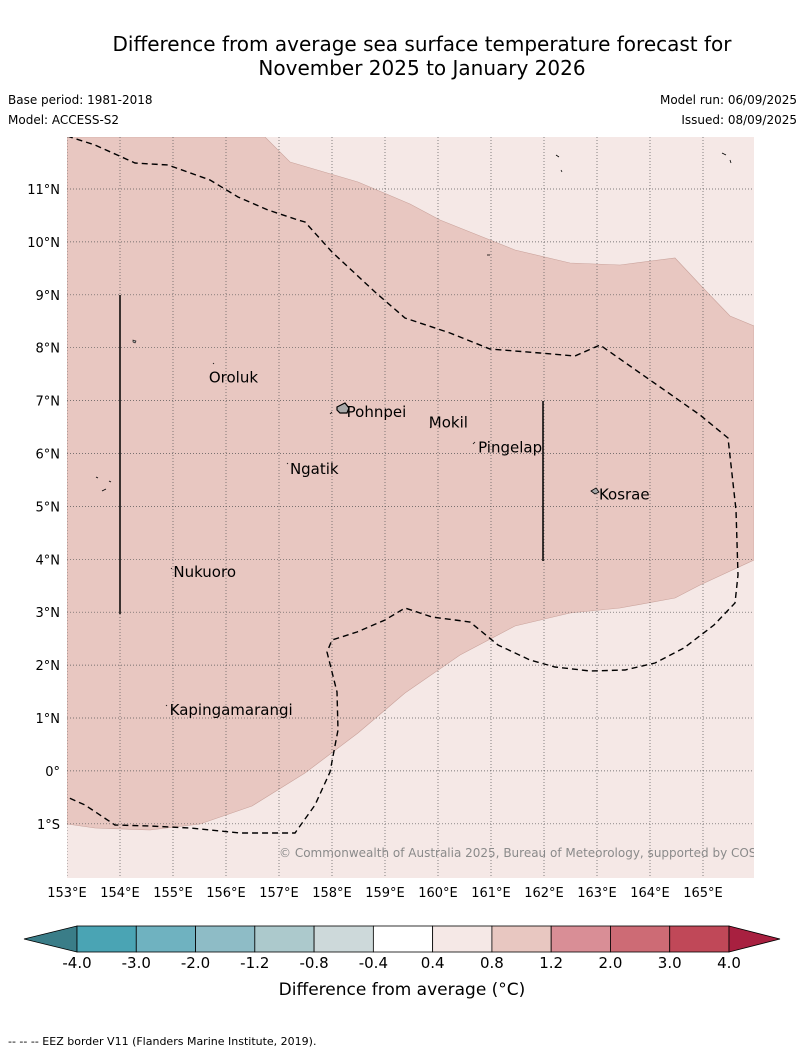 The width and height of the screenshot is (804, 1058). I want to click on lat-tick-label: 9°N, so click(48, 296).